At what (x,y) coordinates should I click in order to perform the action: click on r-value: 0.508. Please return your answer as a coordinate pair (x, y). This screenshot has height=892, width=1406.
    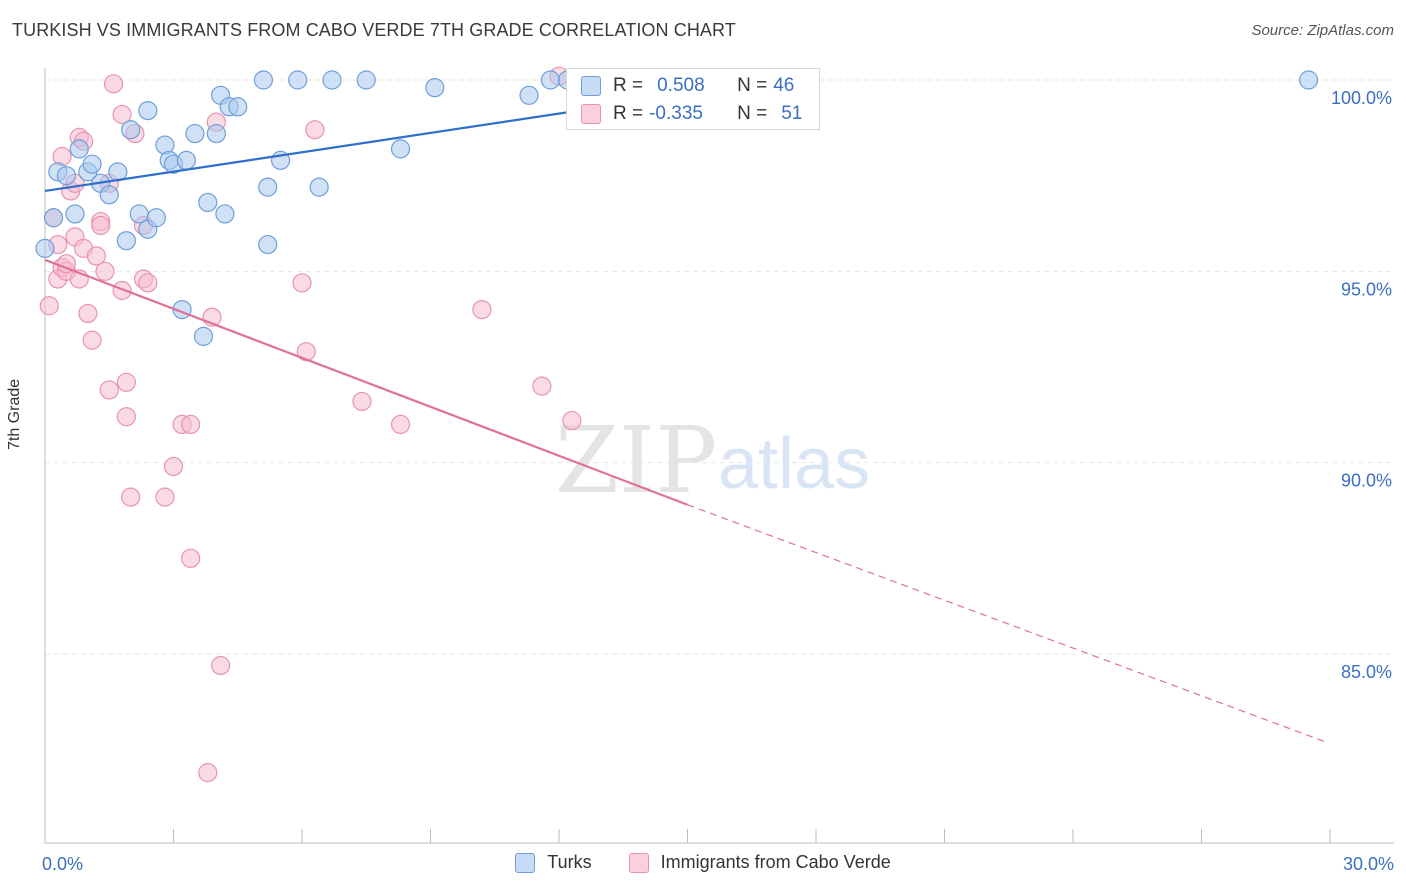
    Looking at the image, I should click on (681, 85).